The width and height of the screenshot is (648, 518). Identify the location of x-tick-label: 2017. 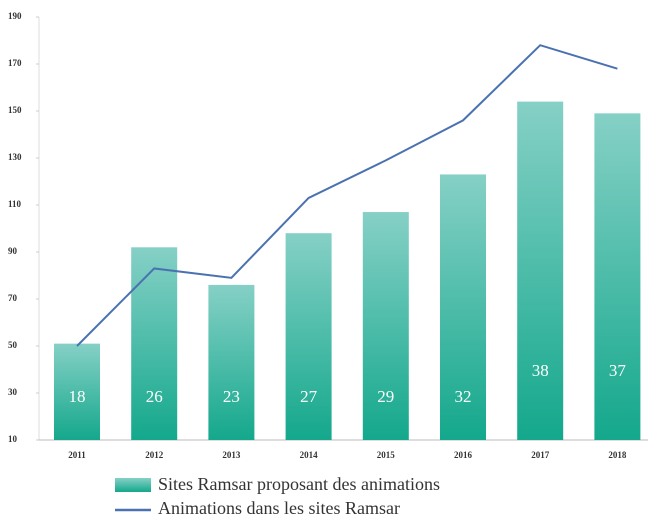
(540, 455).